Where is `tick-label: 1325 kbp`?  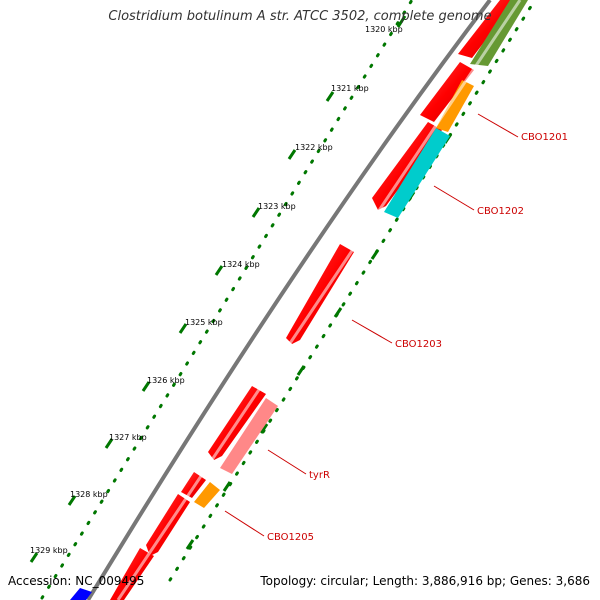
tick-label: 1325 kbp is located at coordinates (204, 322).